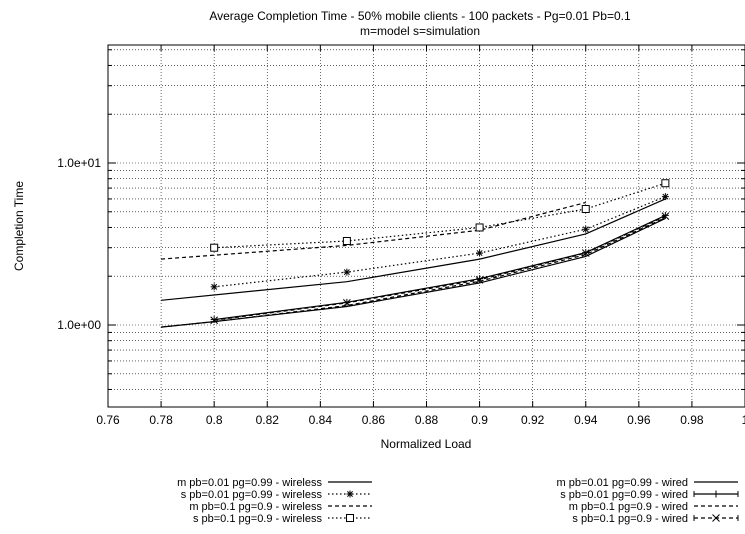  What do you see at coordinates (628, 507) in the screenshot?
I see `legend-label: m pb=0.1 pg=0.9 - wired` at bounding box center [628, 507].